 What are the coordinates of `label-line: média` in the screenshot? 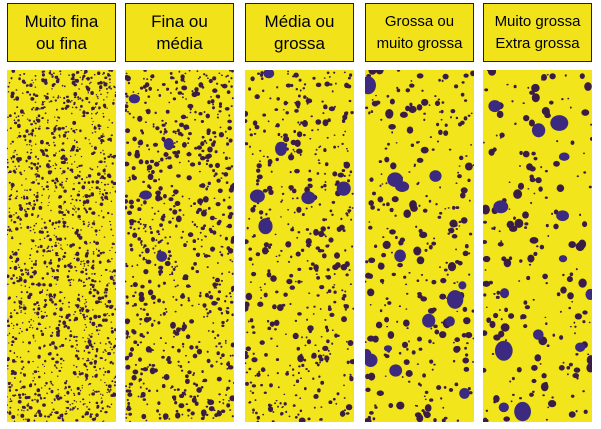 It's located at (179, 43).